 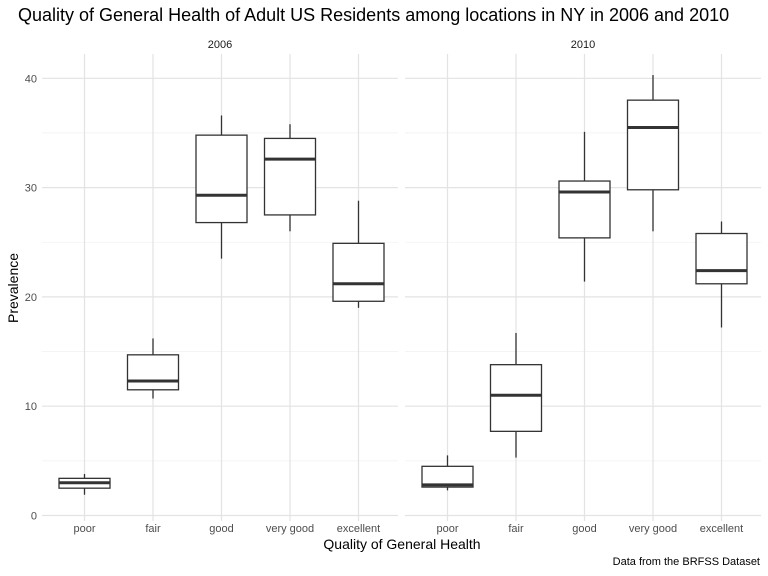 What do you see at coordinates (401, 544) in the screenshot?
I see `x-axis-title: Quality of General Health` at bounding box center [401, 544].